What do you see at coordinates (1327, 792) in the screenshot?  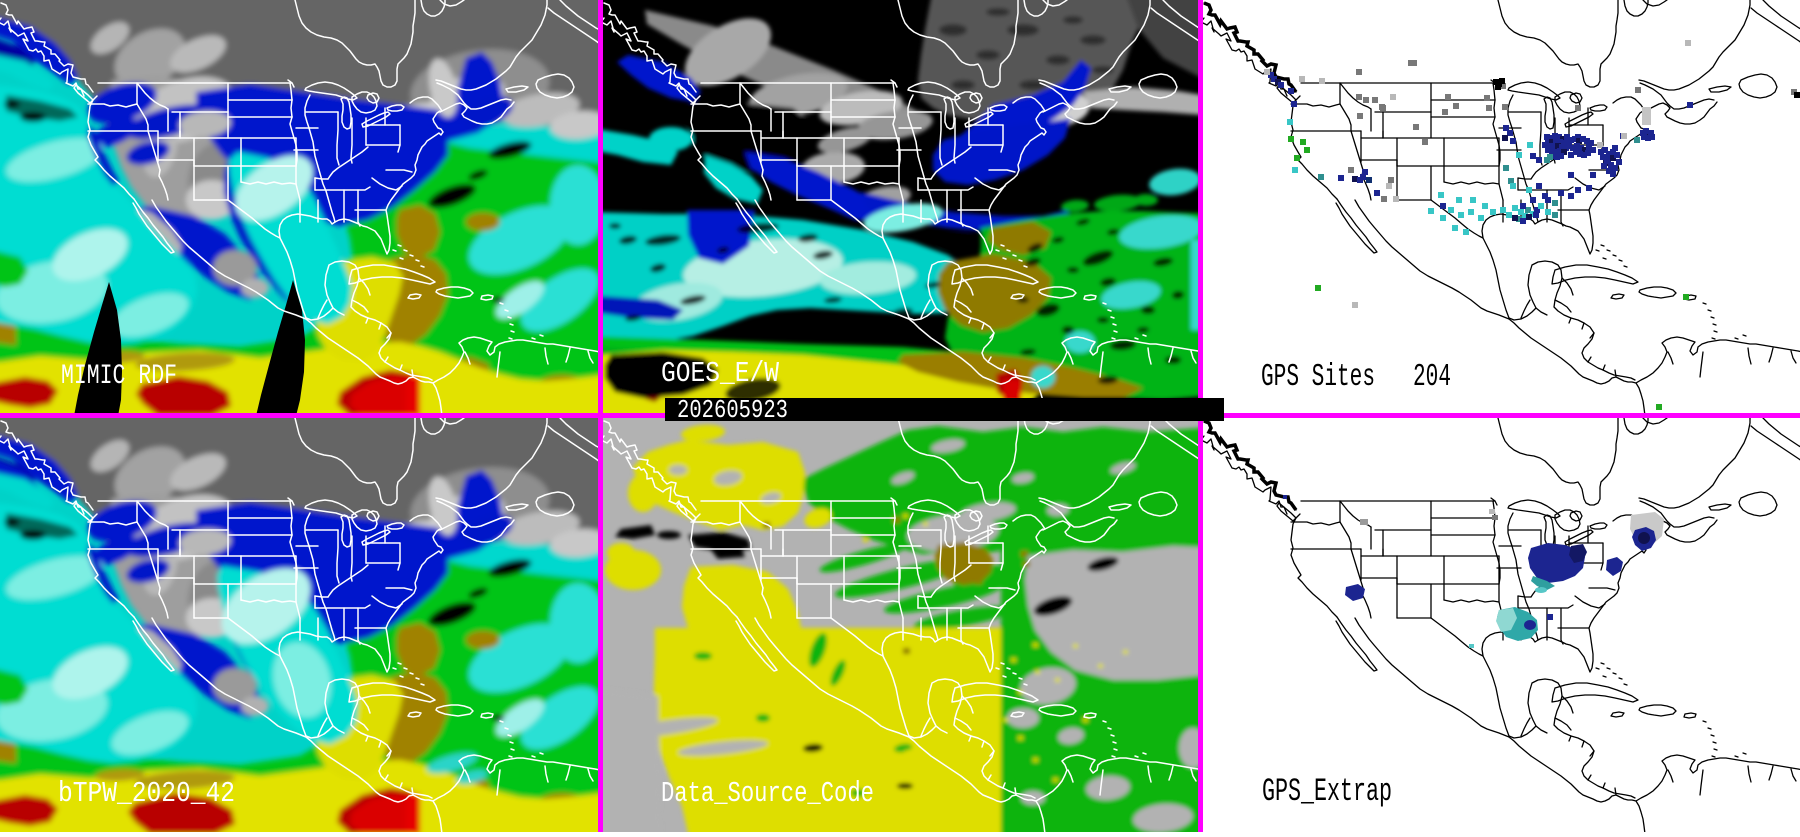 I see `svg-text: GPS_Extrap` at bounding box center [1327, 792].